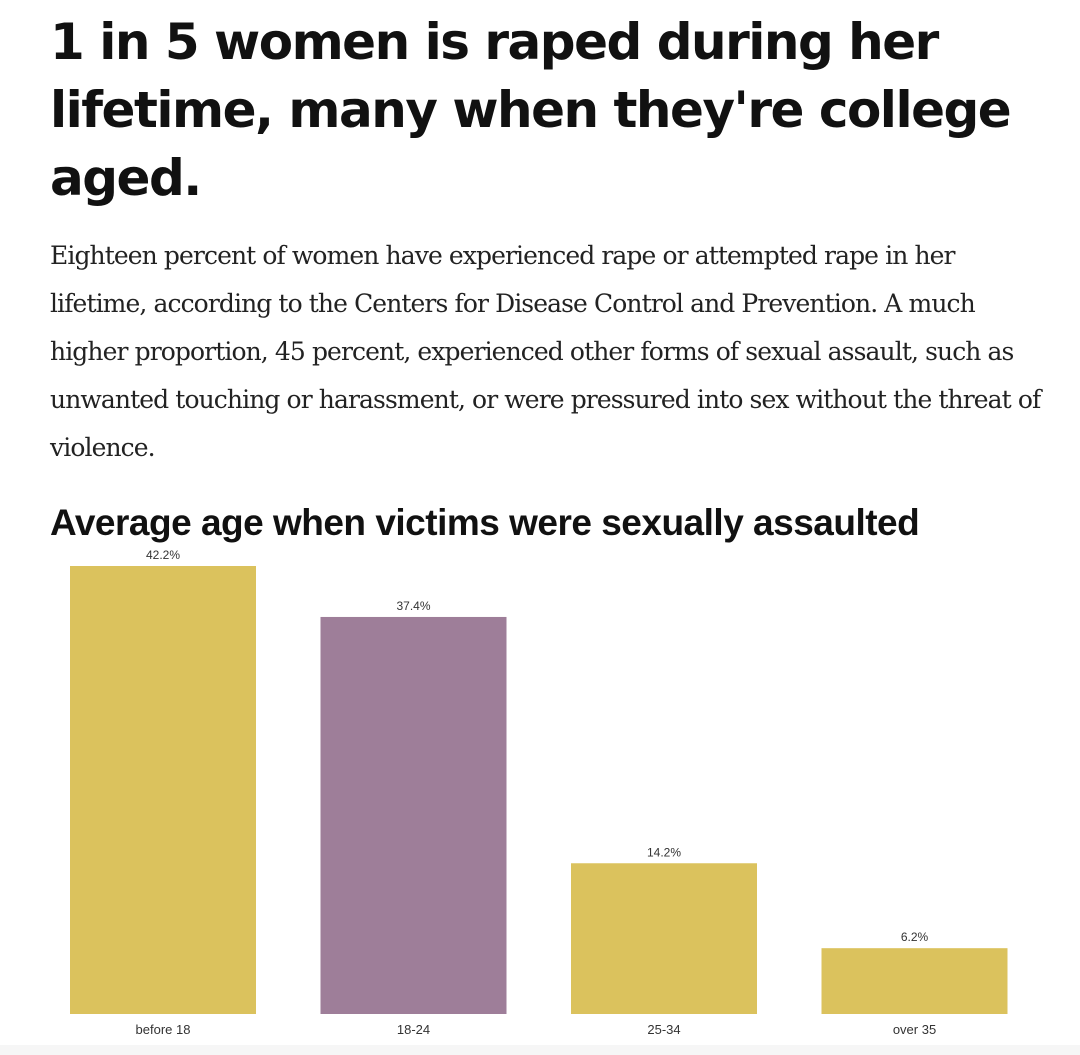  What do you see at coordinates (413, 1029) in the screenshot?
I see `category-label-18-24: 18-24` at bounding box center [413, 1029].